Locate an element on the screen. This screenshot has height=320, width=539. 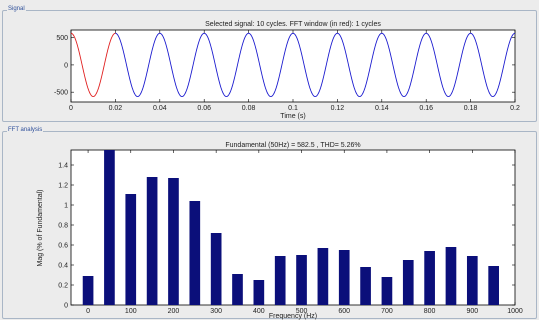
signal-x-tick-label: 0.18 is located at coordinates (471, 108).